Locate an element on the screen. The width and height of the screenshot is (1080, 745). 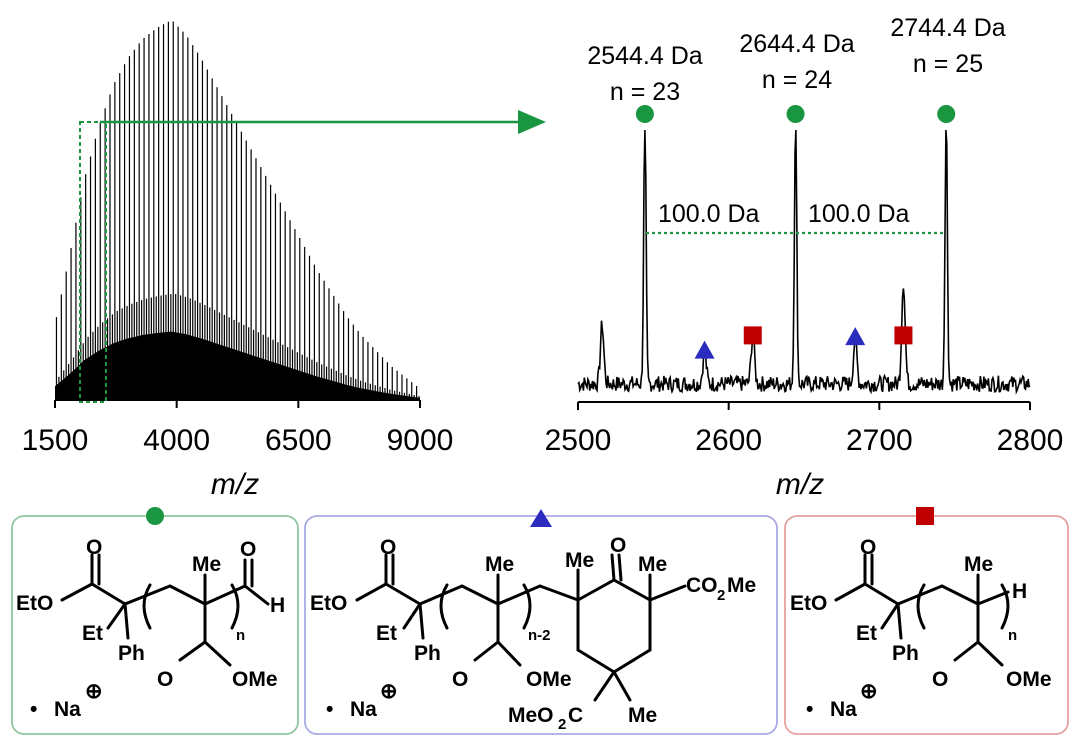
square-marker-legend is located at coordinates (925, 516).